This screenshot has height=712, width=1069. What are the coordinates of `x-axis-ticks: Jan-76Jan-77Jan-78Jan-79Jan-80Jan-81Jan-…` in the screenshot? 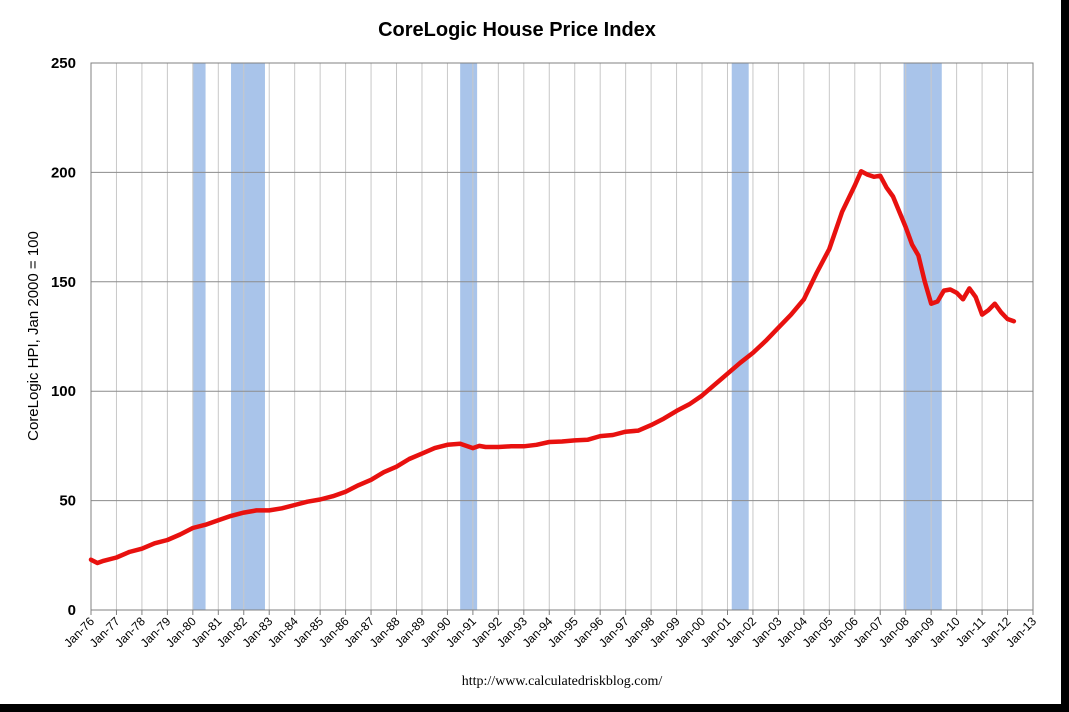 It's located at (550, 630).